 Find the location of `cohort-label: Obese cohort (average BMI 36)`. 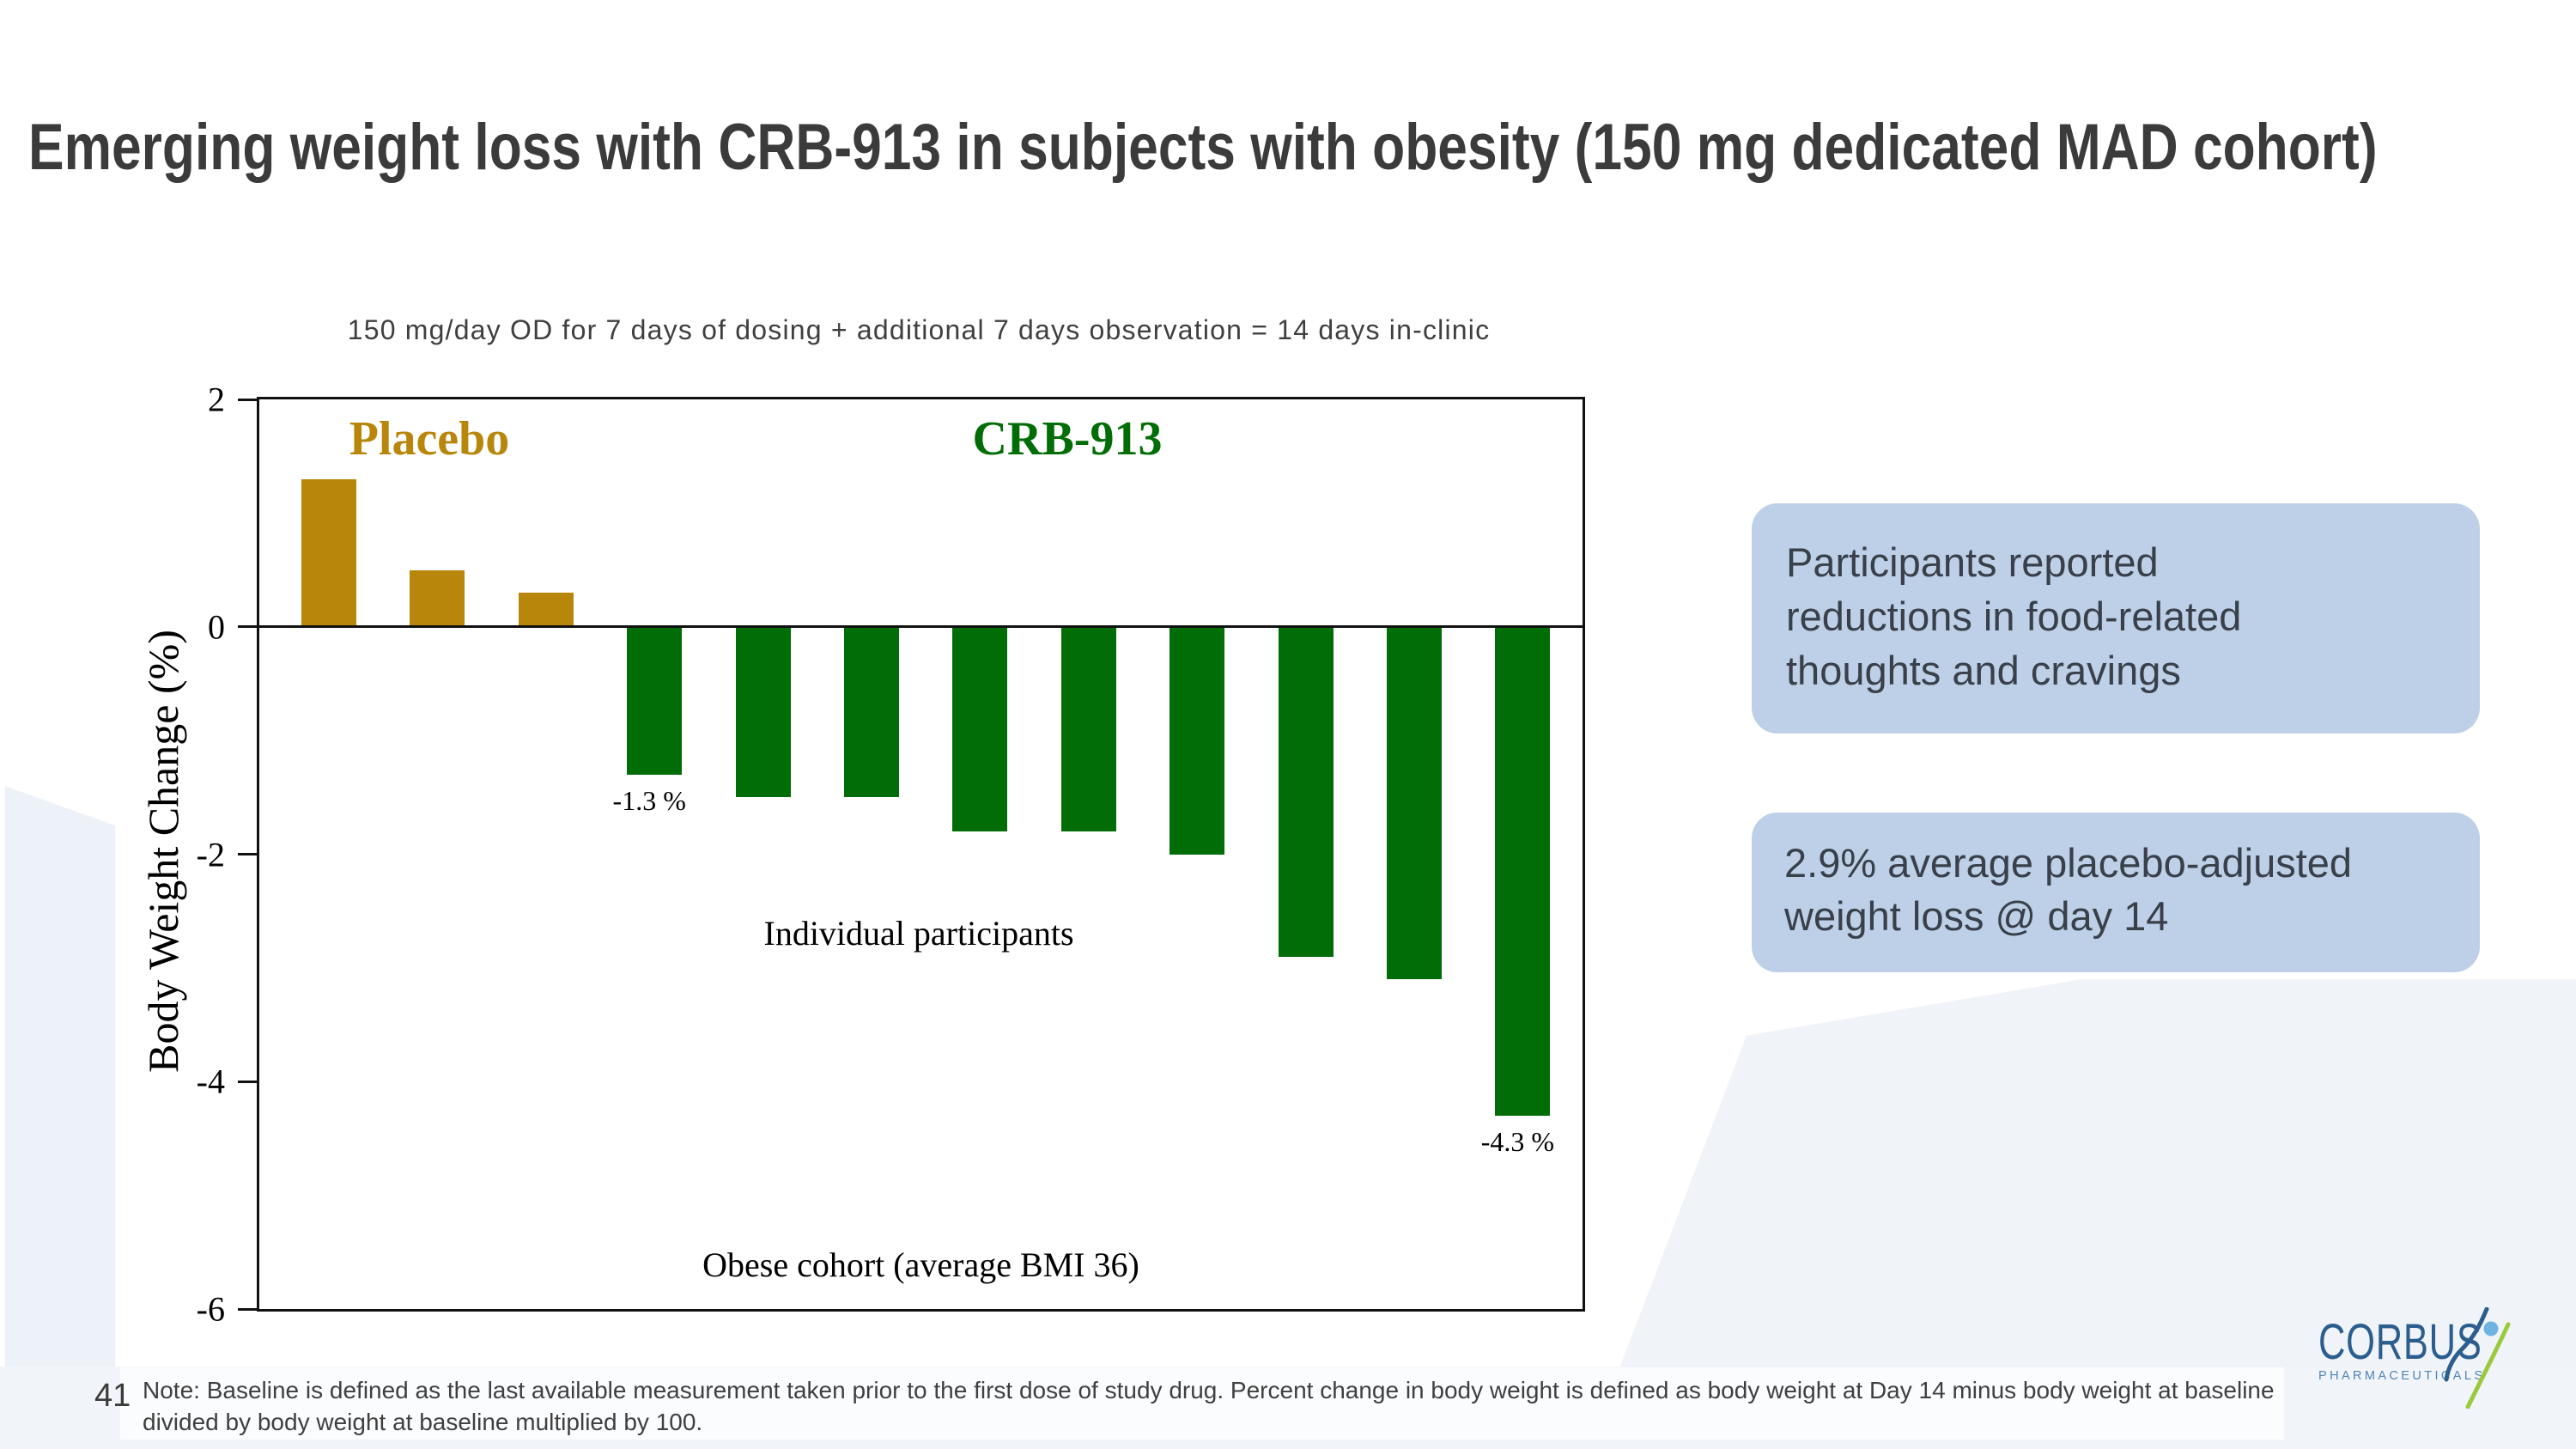

cohort-label: Obese cohort (average BMI 36) is located at coordinates (921, 1264).